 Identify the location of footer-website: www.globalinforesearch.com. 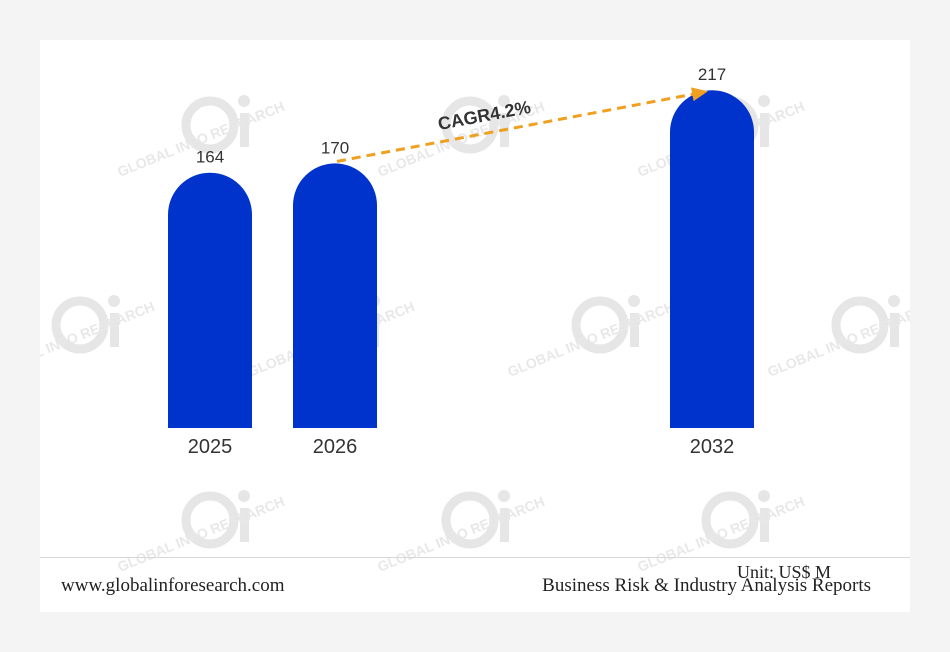
(173, 585).